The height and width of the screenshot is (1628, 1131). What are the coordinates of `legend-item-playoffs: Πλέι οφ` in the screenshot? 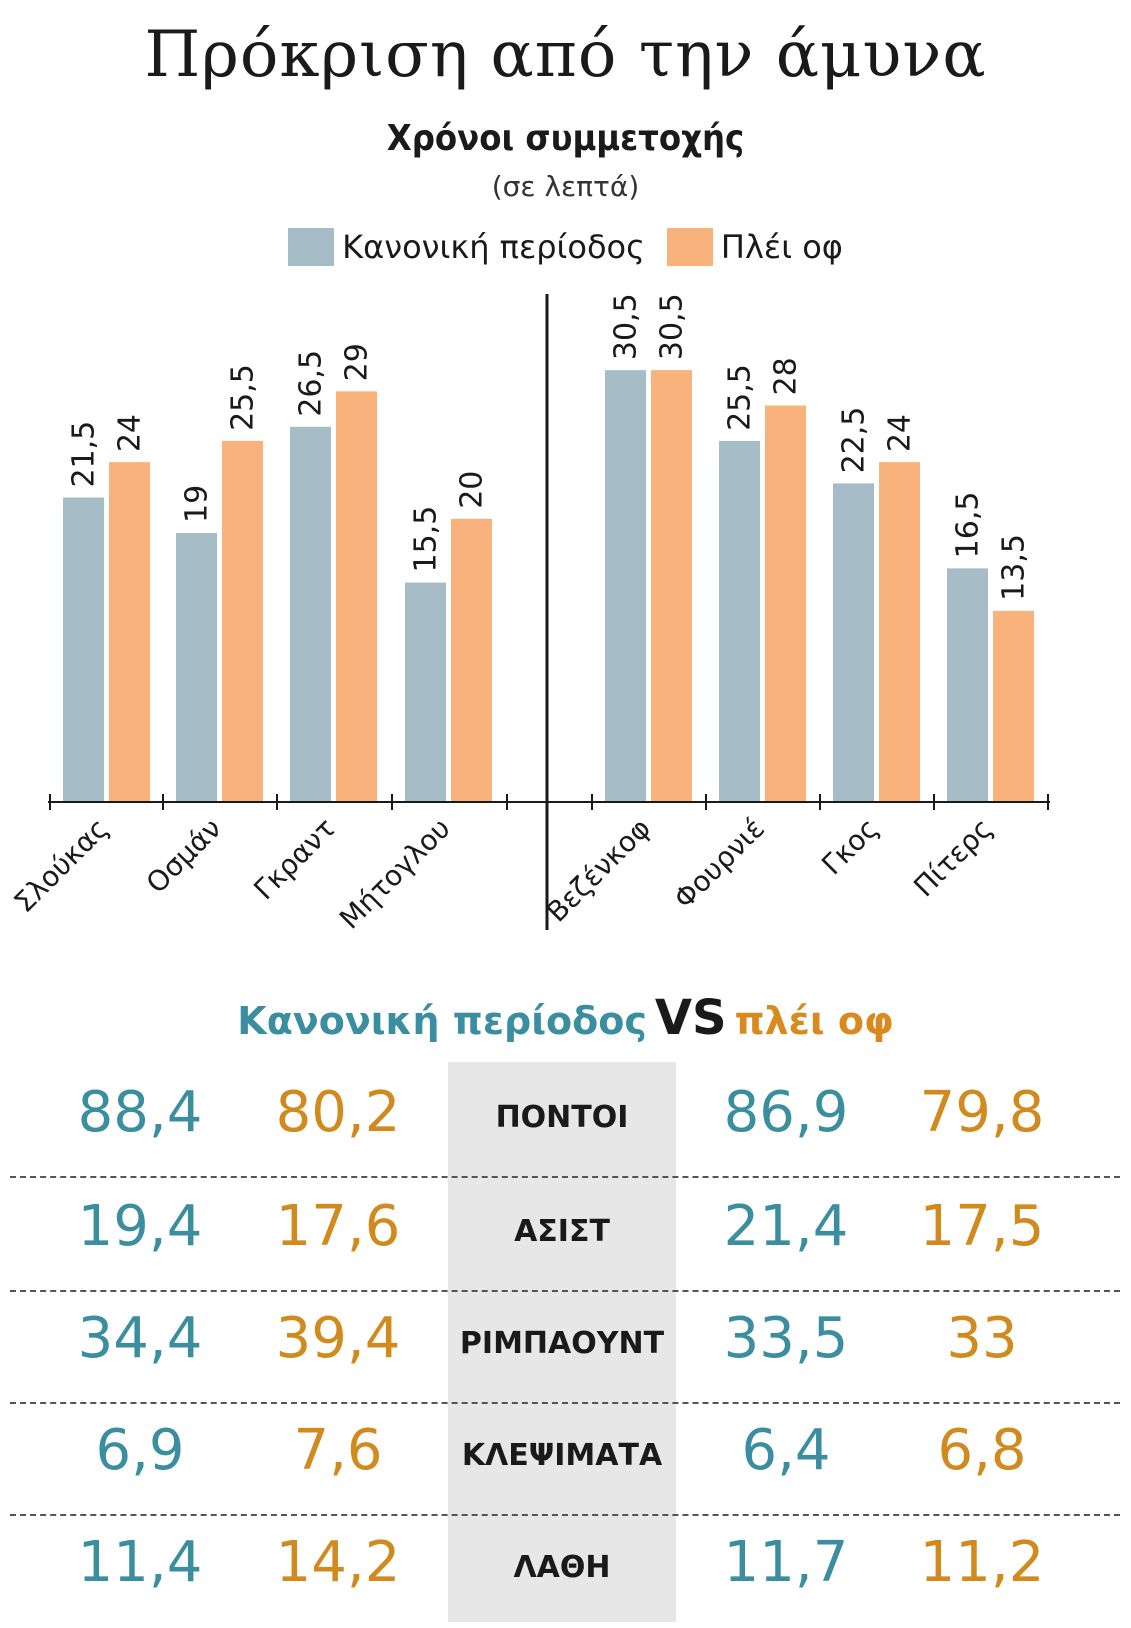 It's located at (754, 247).